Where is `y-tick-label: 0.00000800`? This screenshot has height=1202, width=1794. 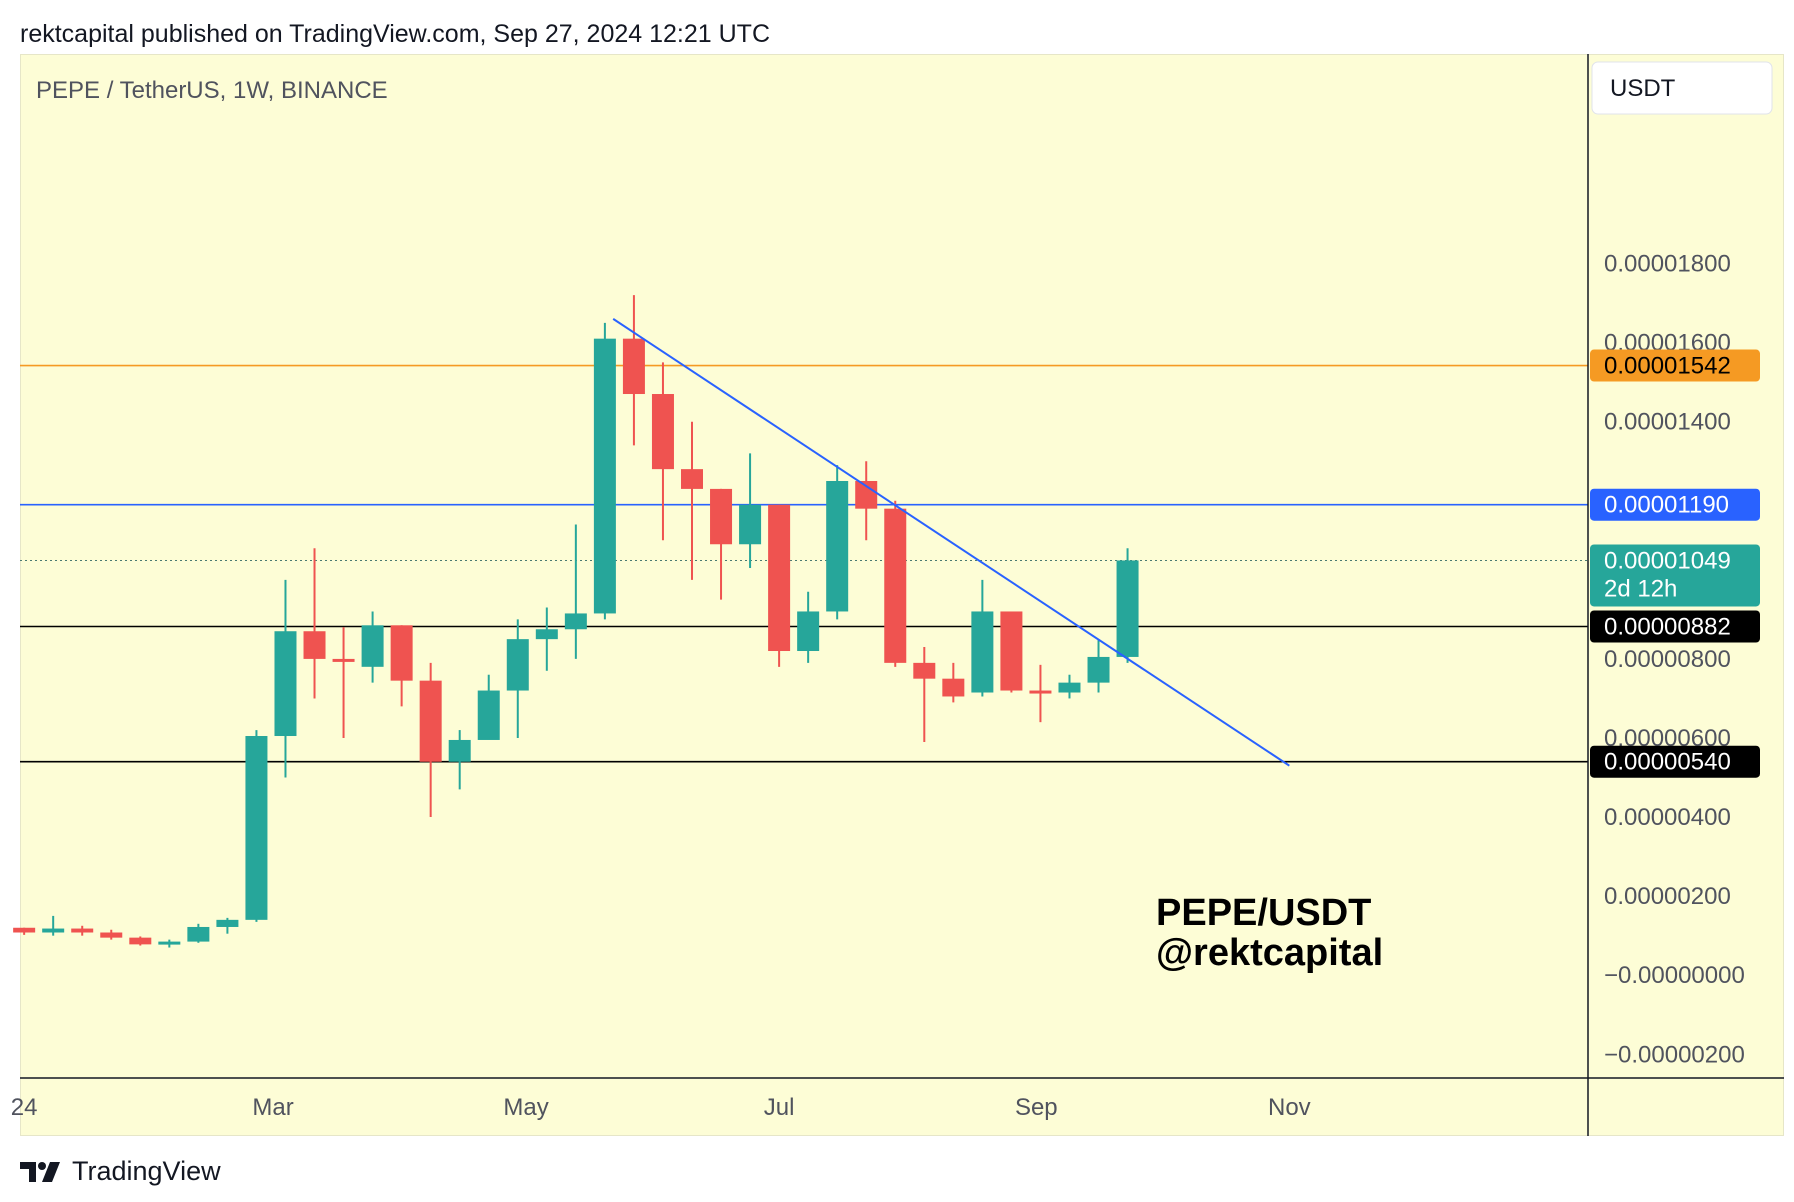 y-tick-label: 0.00000800 is located at coordinates (1667, 659).